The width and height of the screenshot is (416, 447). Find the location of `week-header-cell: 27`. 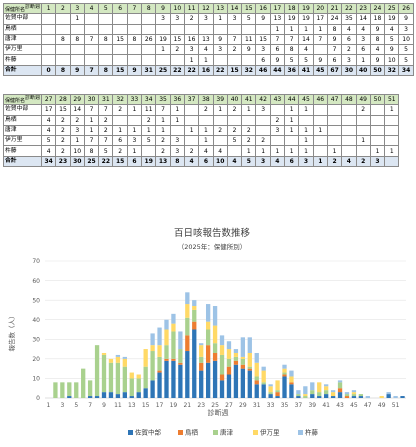

week-header-cell: 27 is located at coordinates (48, 99).